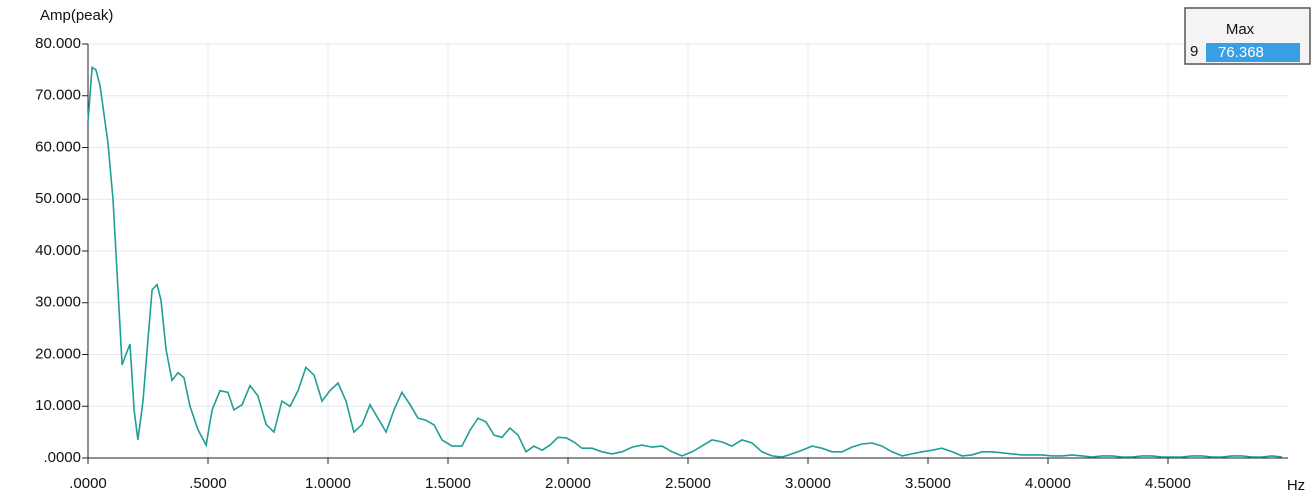 The image size is (1315, 498). Describe the element at coordinates (1168, 483) in the screenshot. I see `x-tick-label: 4.5000` at that location.